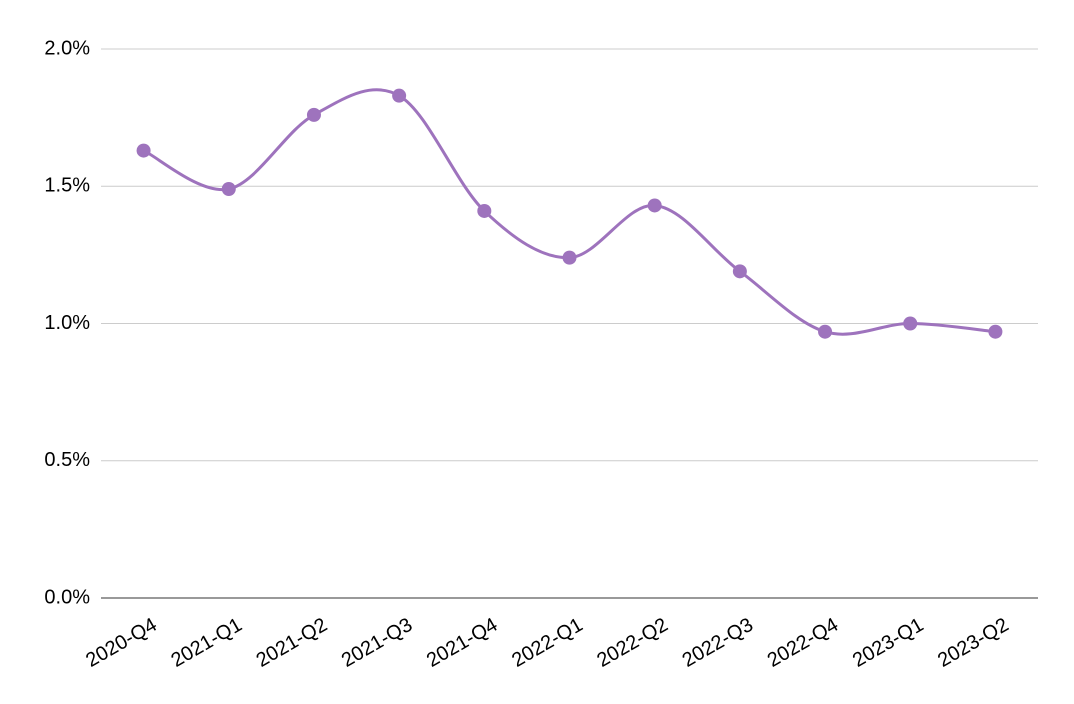 The image size is (1074, 704). What do you see at coordinates (888, 643) in the screenshot?
I see `x-tick-label: 2023-Q1` at bounding box center [888, 643].